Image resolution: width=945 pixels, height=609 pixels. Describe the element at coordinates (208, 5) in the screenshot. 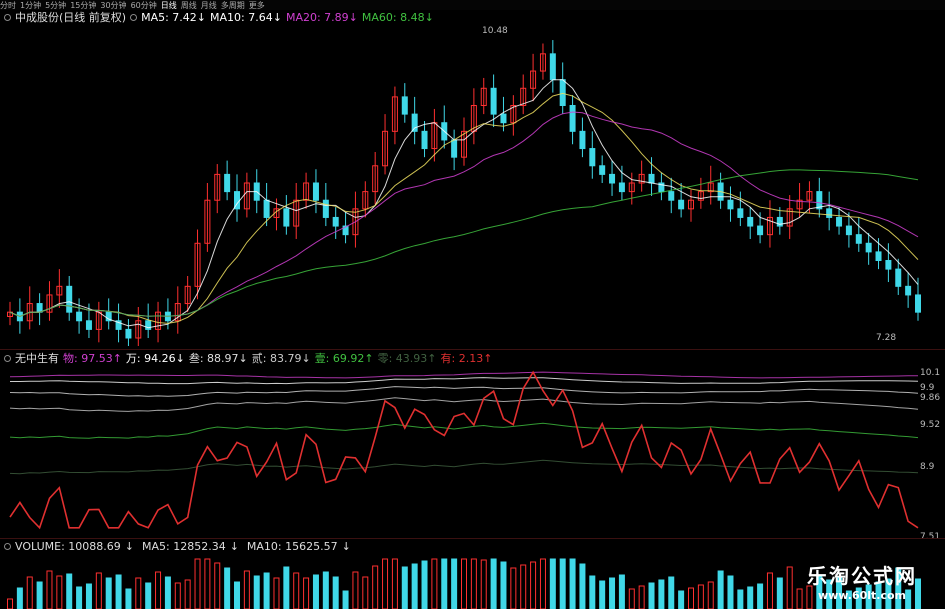

I see `tab-8: 月线` at that location.